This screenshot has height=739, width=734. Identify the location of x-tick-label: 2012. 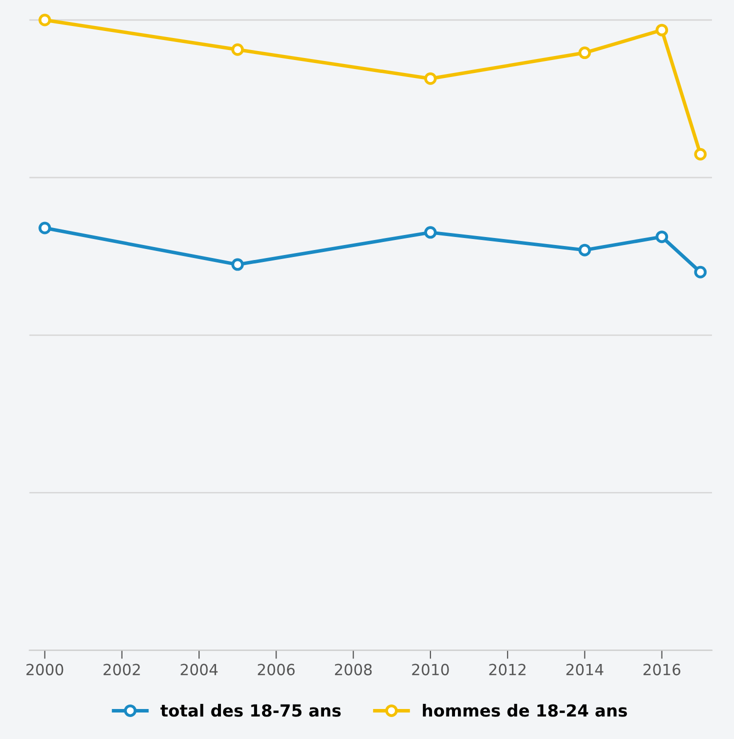
(507, 670).